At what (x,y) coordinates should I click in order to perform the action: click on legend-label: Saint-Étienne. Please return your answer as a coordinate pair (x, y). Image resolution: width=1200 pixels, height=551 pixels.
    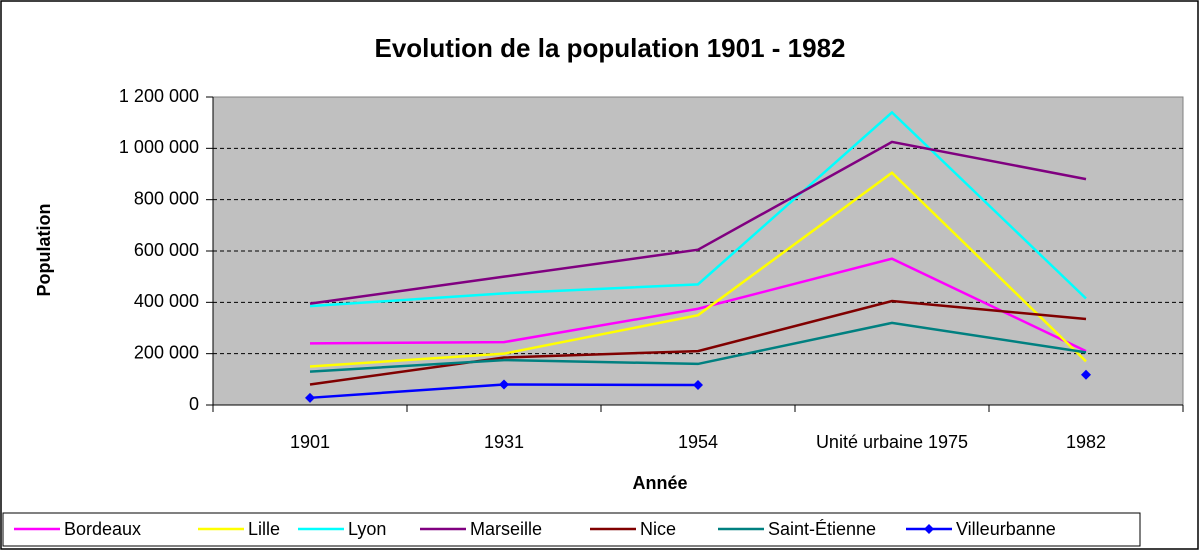
    Looking at the image, I should click on (822, 529).